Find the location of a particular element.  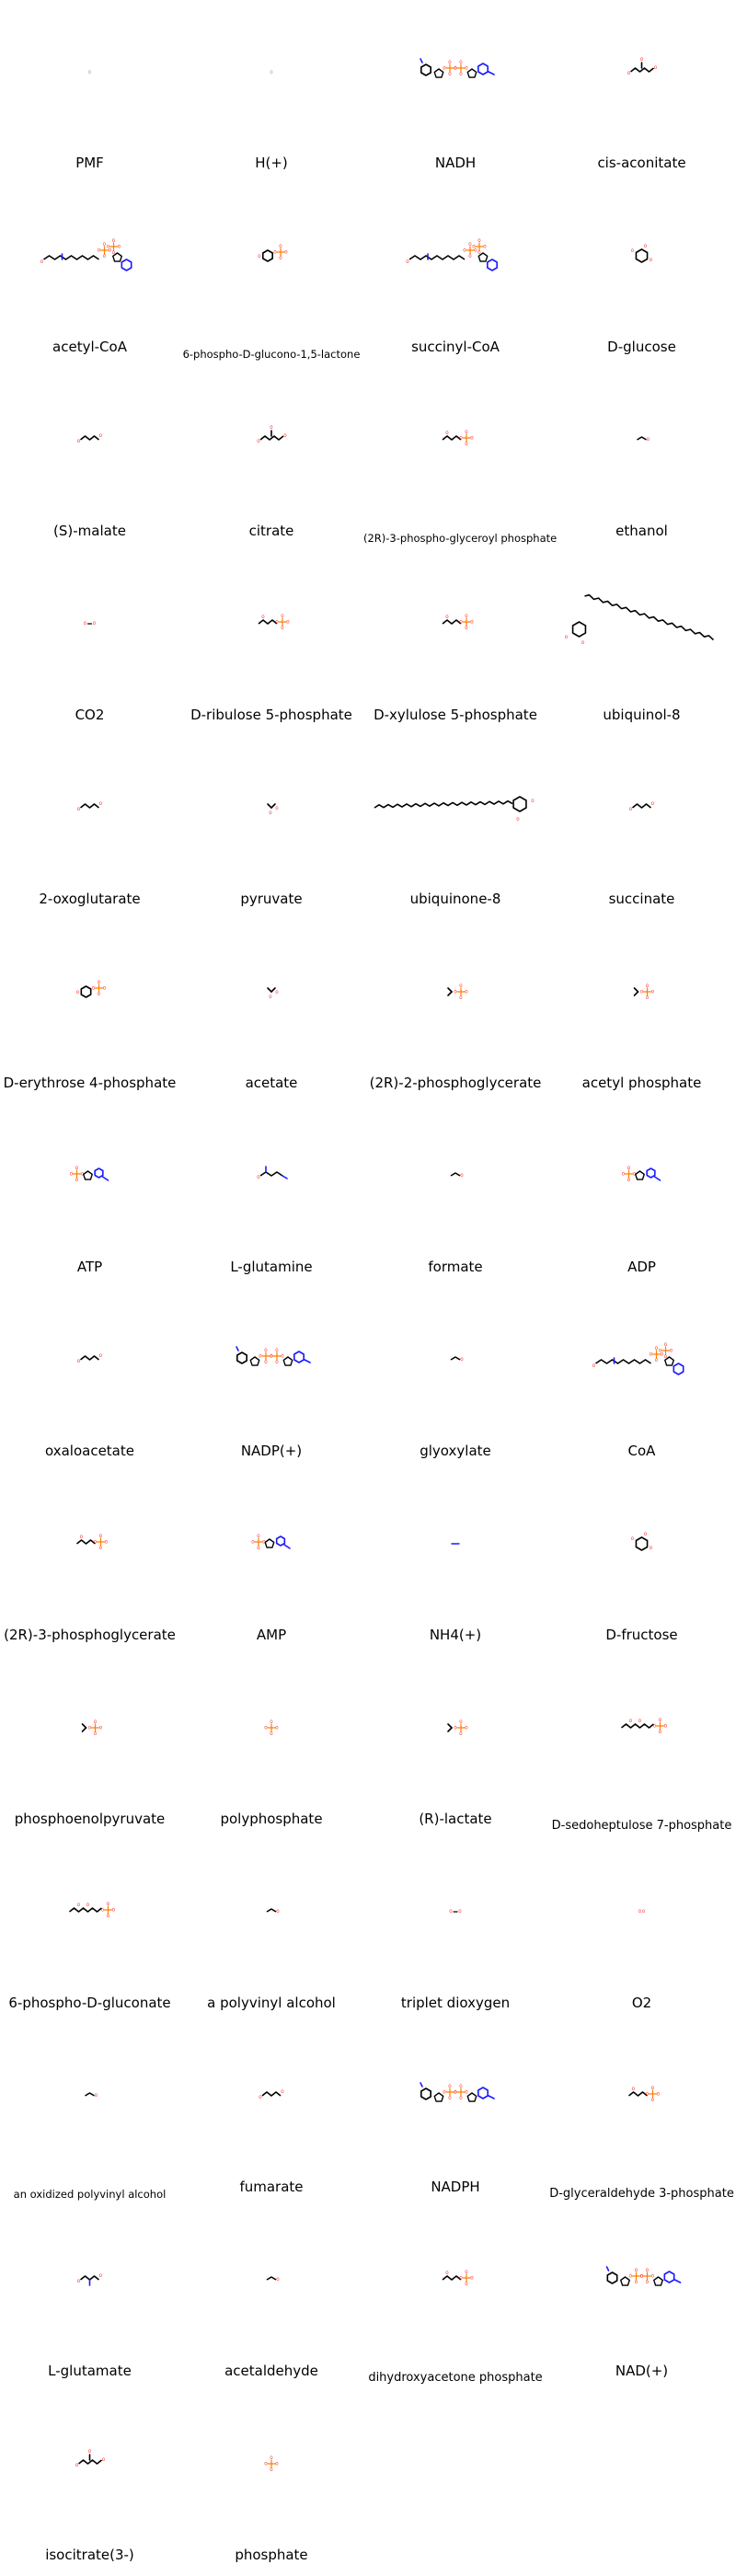

compound-label: 6-phospho-D-glucono-1,5-lactone is located at coordinates (271, 354).